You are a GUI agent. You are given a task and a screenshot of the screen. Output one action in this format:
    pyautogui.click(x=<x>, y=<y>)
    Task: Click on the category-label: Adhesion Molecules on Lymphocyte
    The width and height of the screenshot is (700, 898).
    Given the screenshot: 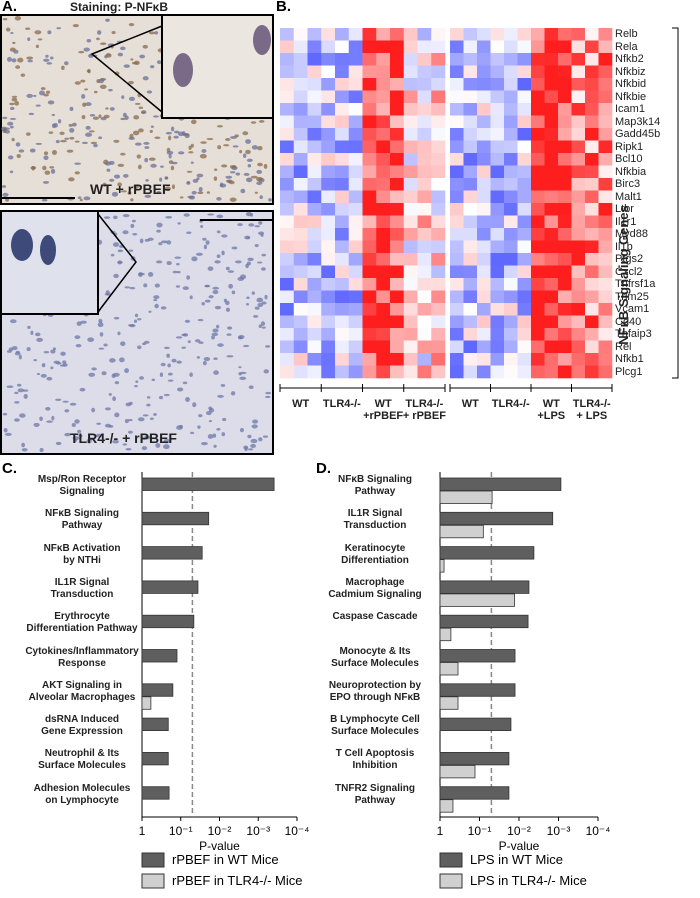 What is the action you would take?
    pyautogui.click(x=82, y=794)
    